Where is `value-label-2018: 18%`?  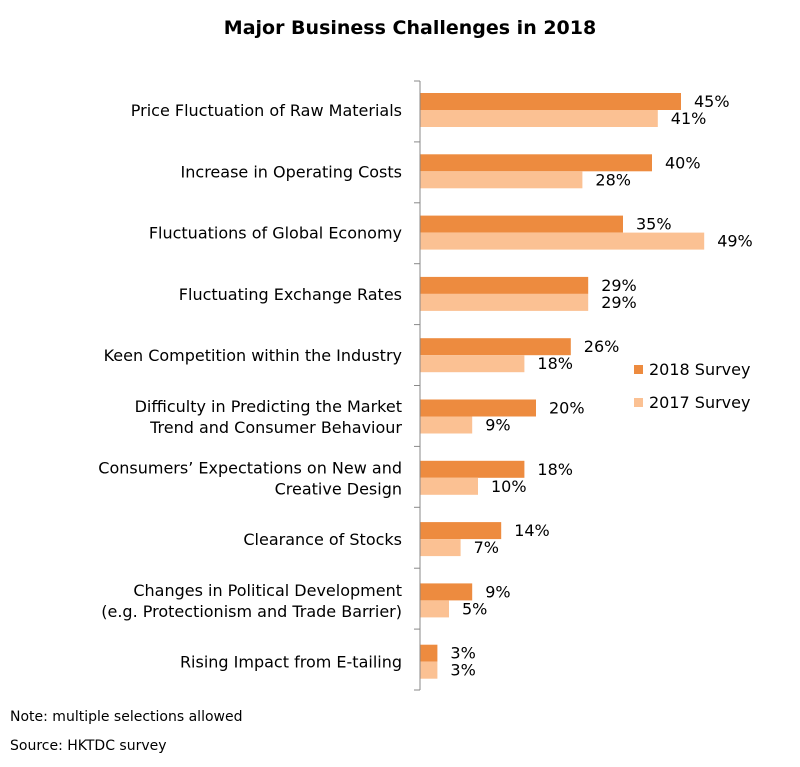
value-label-2018: 18% is located at coordinates (555, 469).